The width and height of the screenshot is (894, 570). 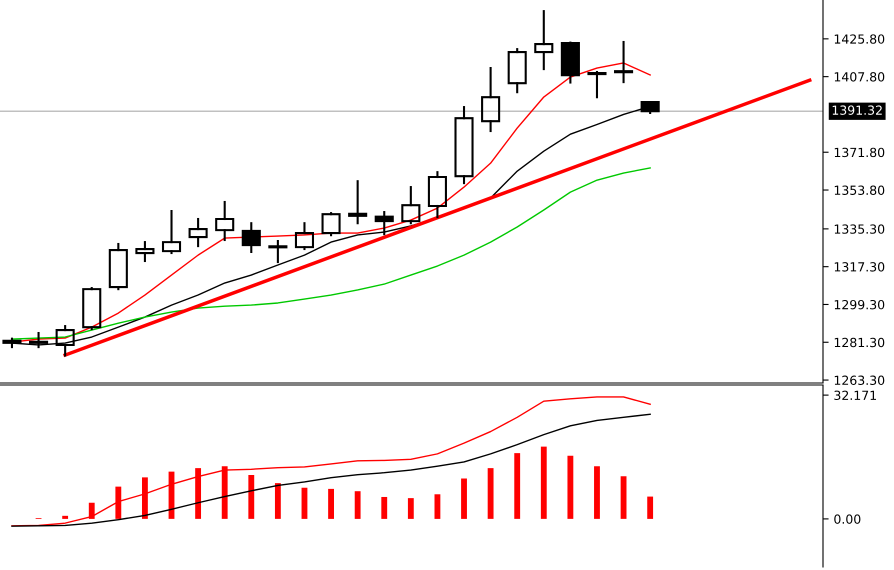 What do you see at coordinates (859, 39) in the screenshot?
I see `y-tick-label: 1425.80` at bounding box center [859, 39].